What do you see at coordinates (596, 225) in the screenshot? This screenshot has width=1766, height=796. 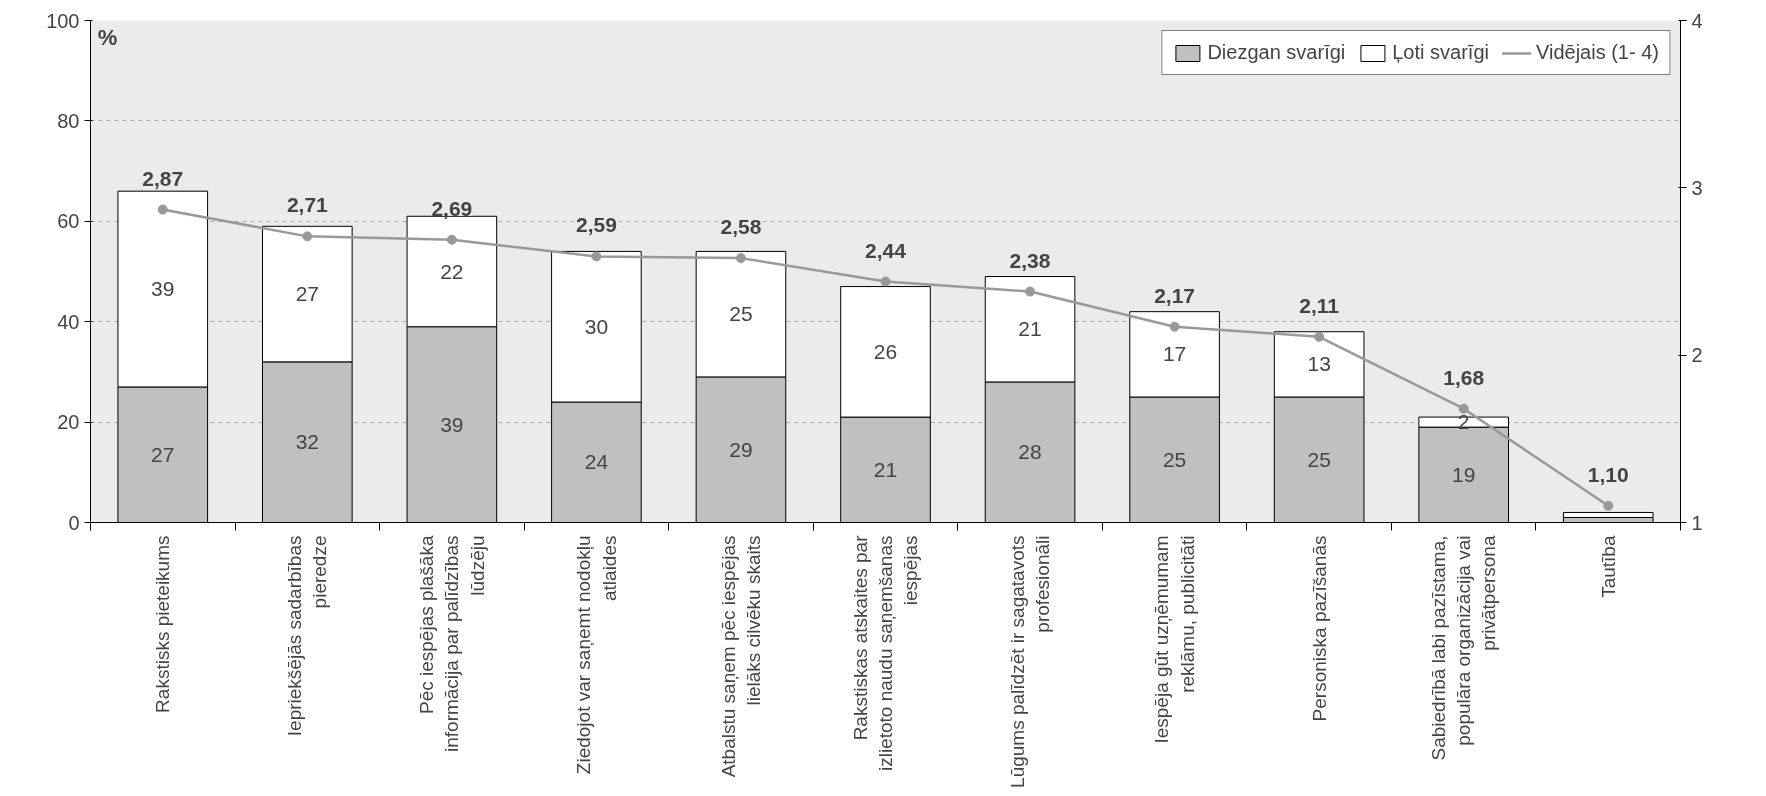 I see `data-label: 2,59` at bounding box center [596, 225].